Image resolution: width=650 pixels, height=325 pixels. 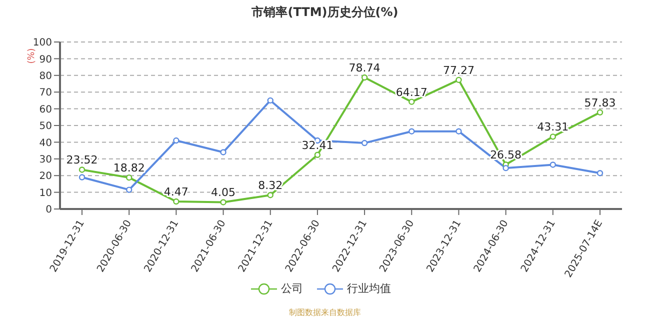 I want to click on y-tick-label: 40, so click(x=45, y=143).